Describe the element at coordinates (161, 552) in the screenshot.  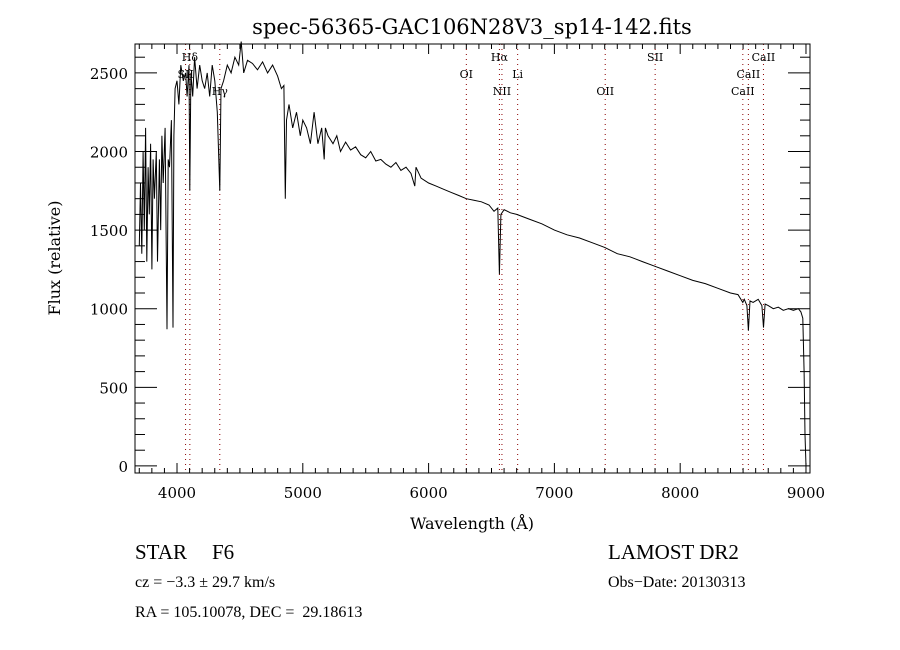
I see `object-class: STAR` at that location.